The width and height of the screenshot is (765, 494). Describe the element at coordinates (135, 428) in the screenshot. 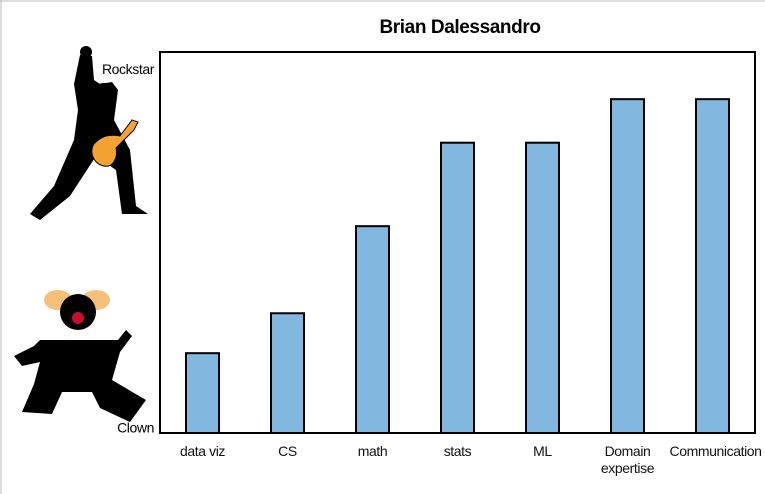

I see `y-tick-label: Clown` at that location.